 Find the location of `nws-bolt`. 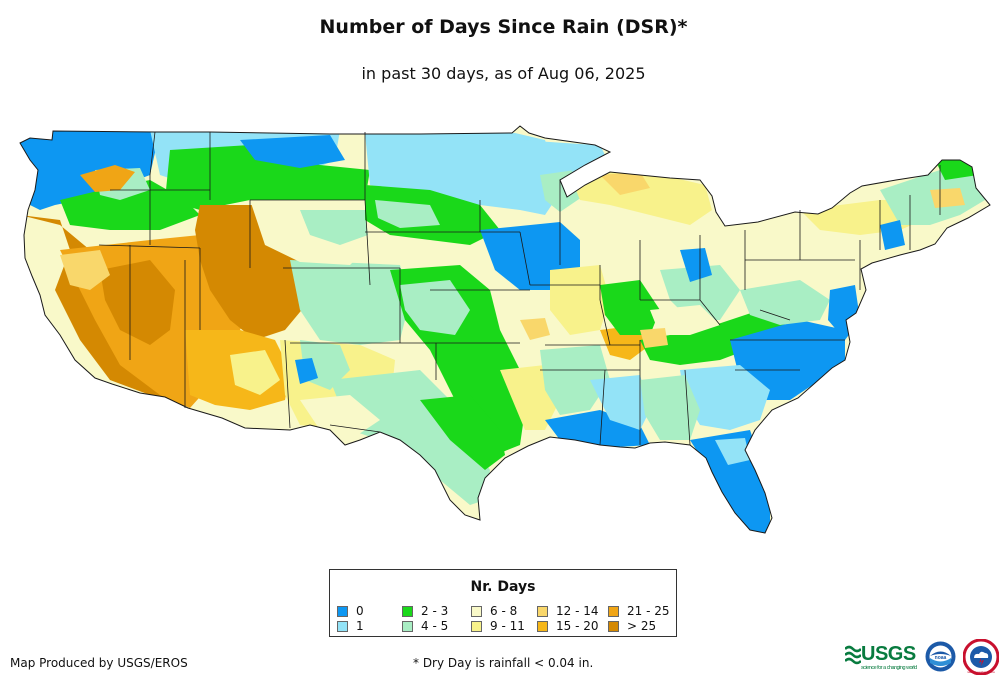

nws-bolt is located at coordinates (981, 662).